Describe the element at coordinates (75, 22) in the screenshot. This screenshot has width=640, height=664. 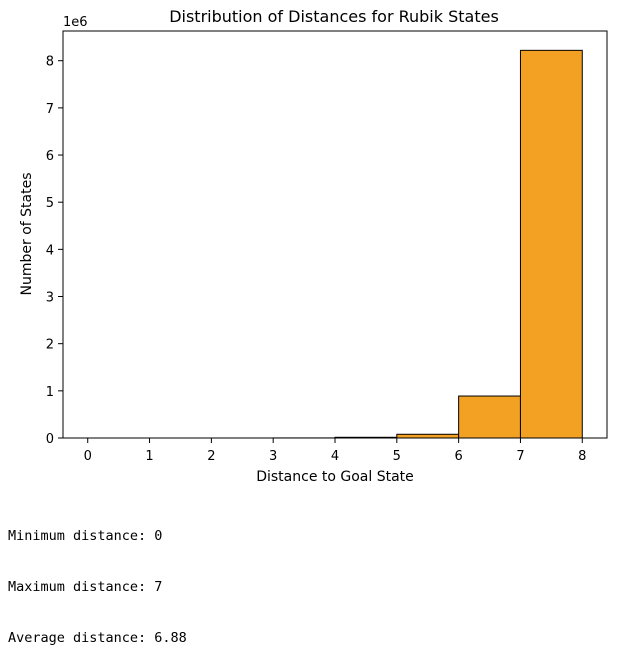
I see `y-axis-scale-label: 1e6` at that location.